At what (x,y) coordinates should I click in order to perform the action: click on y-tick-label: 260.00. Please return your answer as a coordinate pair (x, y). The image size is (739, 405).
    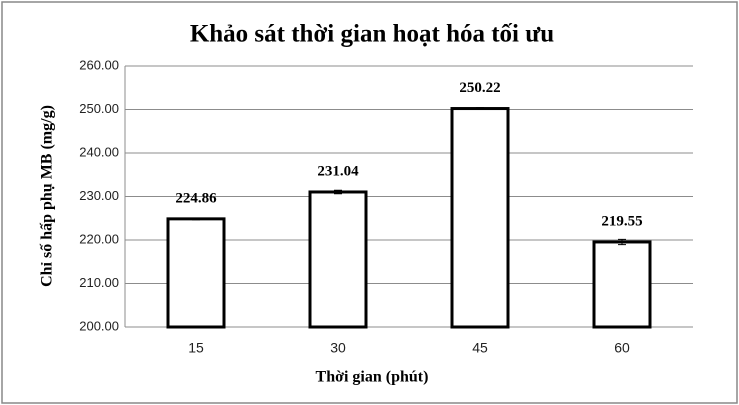
    Looking at the image, I should click on (99, 64).